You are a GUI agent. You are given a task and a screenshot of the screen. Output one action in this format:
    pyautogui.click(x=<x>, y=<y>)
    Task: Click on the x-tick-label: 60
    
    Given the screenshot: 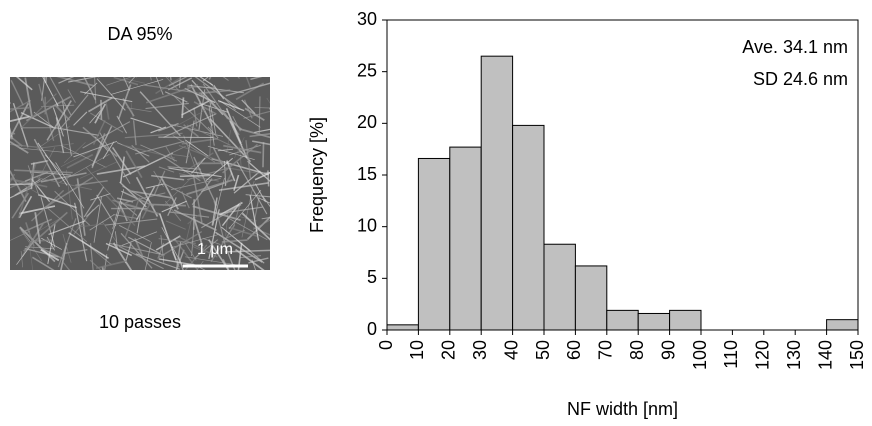 What is the action you would take?
    pyautogui.click(x=574, y=350)
    